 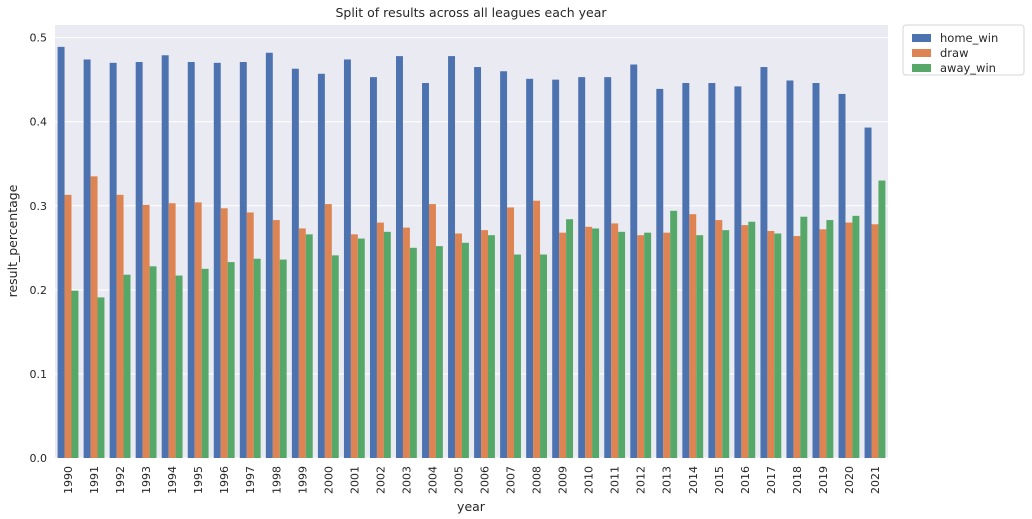 I want to click on bar-home_win-2016, so click(x=738, y=272).